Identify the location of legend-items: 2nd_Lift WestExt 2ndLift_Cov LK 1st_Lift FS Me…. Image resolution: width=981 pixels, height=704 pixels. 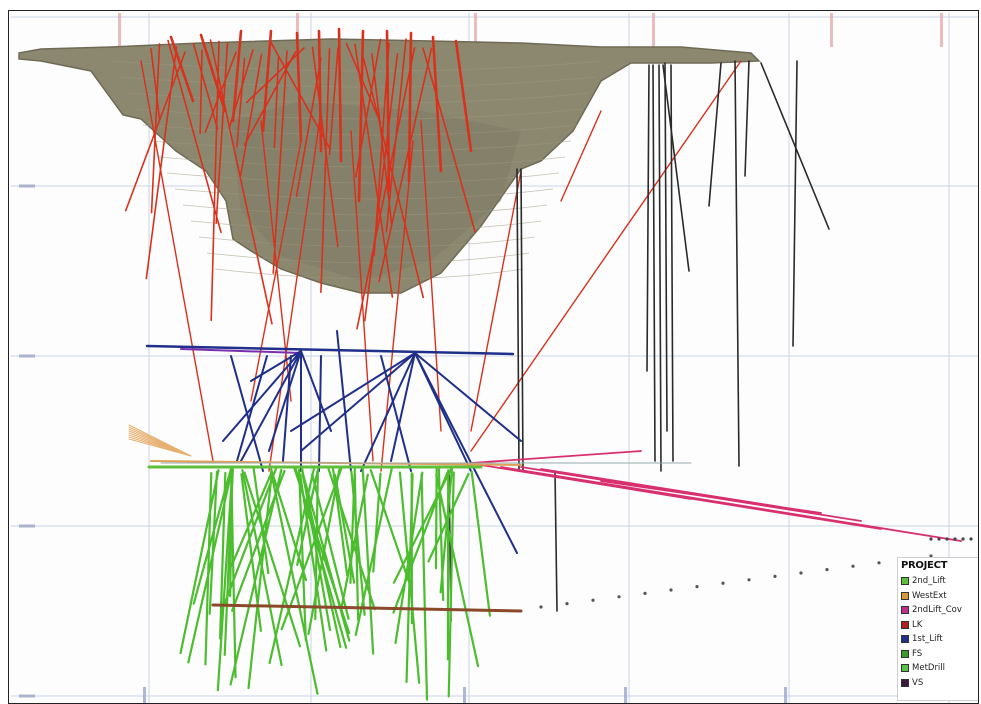
(938, 632).